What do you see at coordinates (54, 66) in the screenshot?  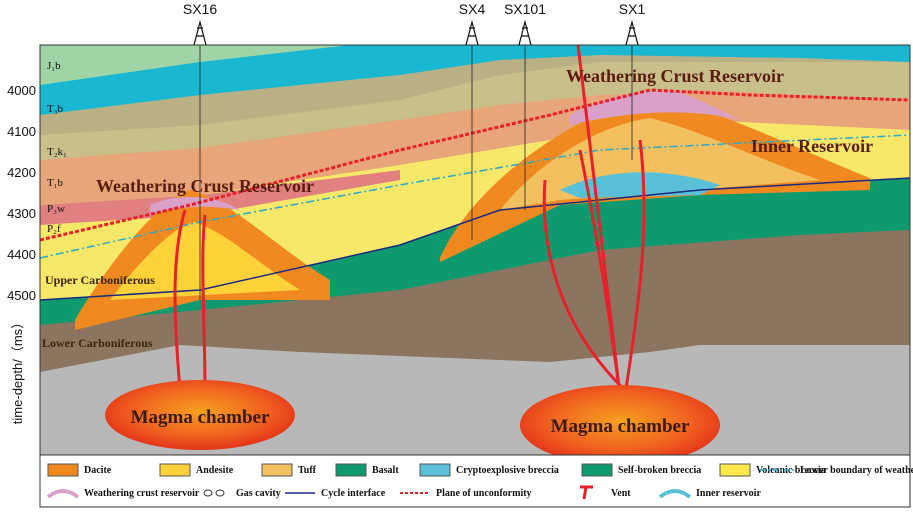 I see `strata-label: J₁b` at bounding box center [54, 66].